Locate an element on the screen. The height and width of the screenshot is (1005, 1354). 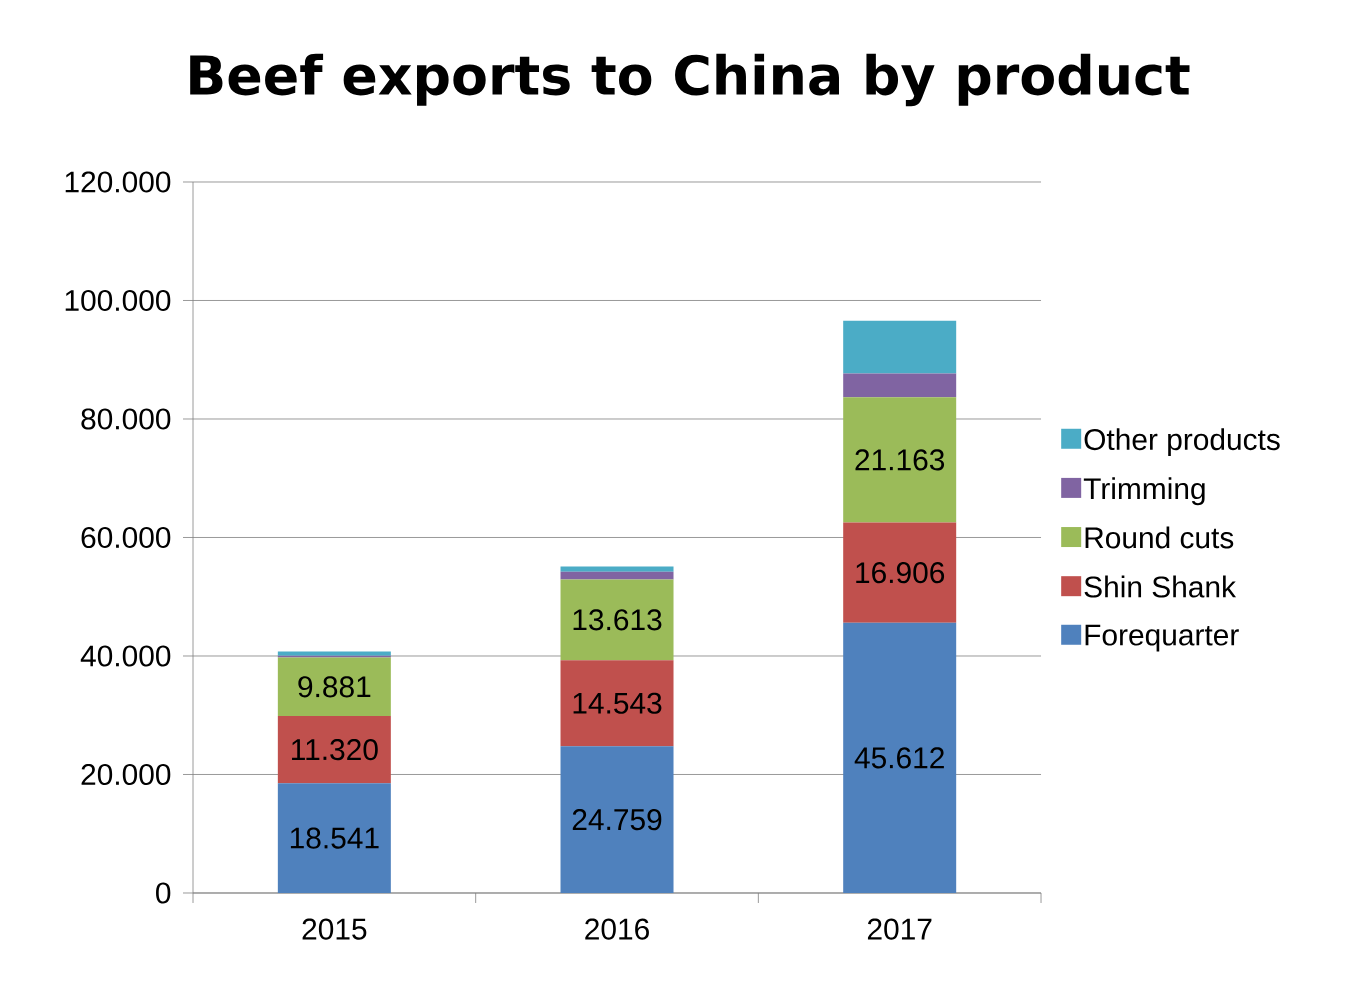
x-tick-label: 2016 is located at coordinates (617, 929).